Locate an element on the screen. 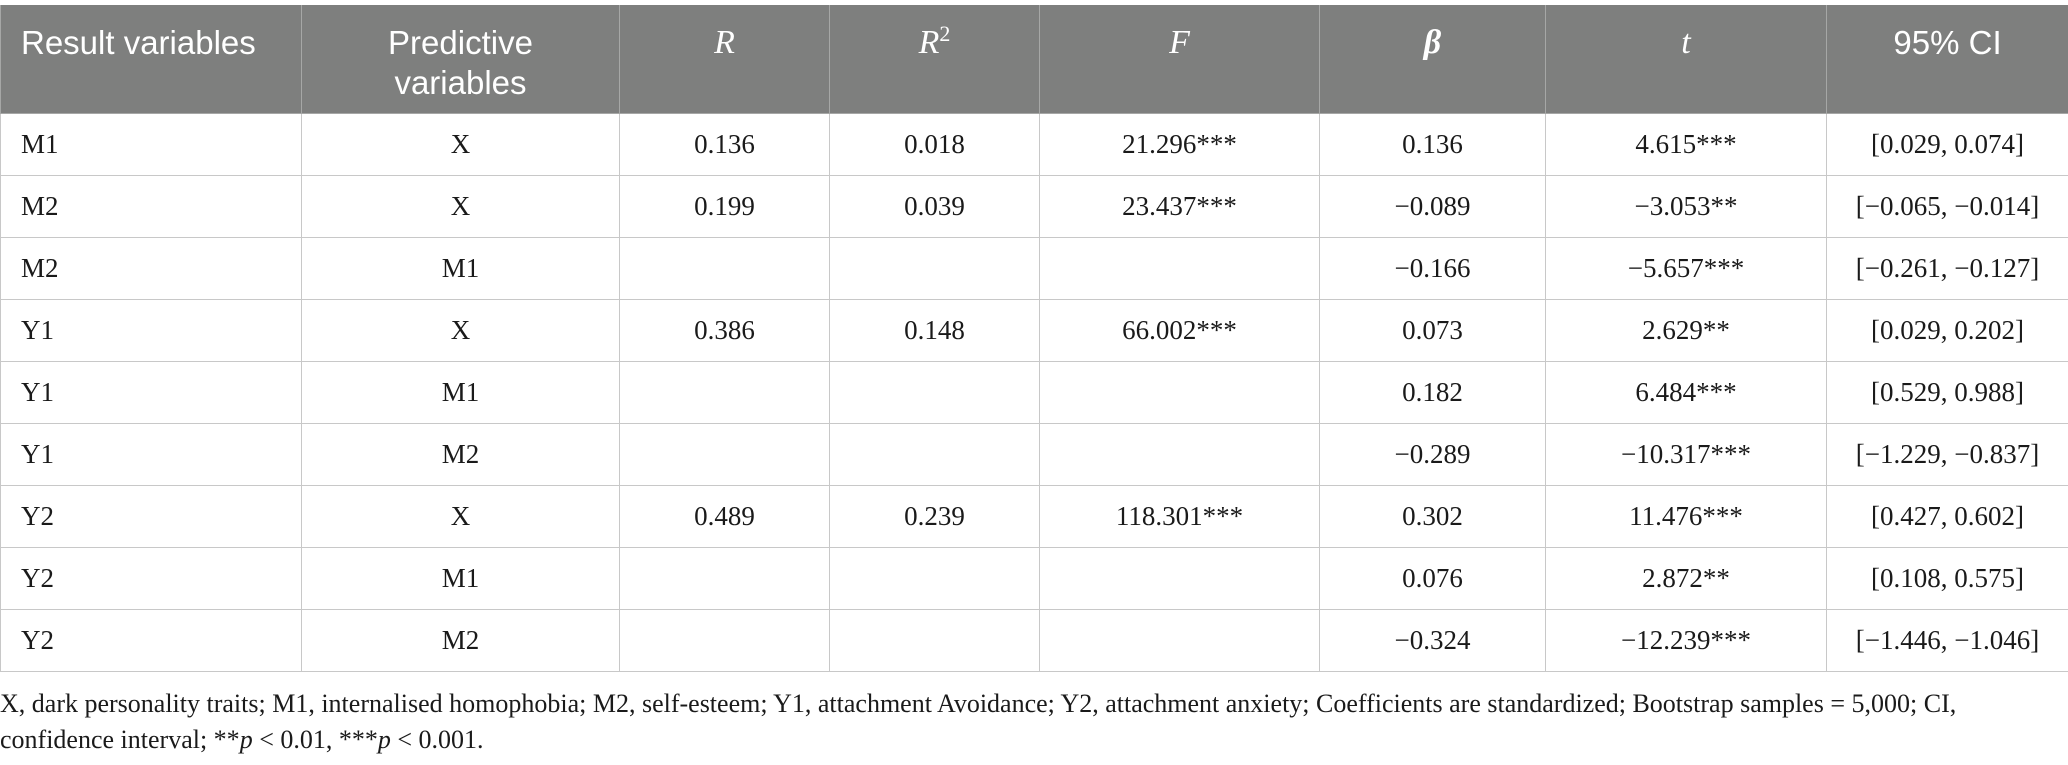 This screenshot has width=2068, height=765. cell-ci: [0.529, 0.988] is located at coordinates (1947, 392).